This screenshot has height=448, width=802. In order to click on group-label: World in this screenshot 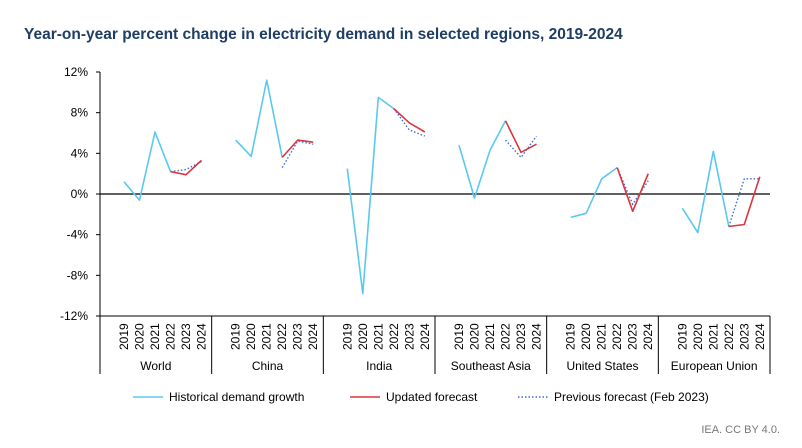, I will do `click(155, 366)`.